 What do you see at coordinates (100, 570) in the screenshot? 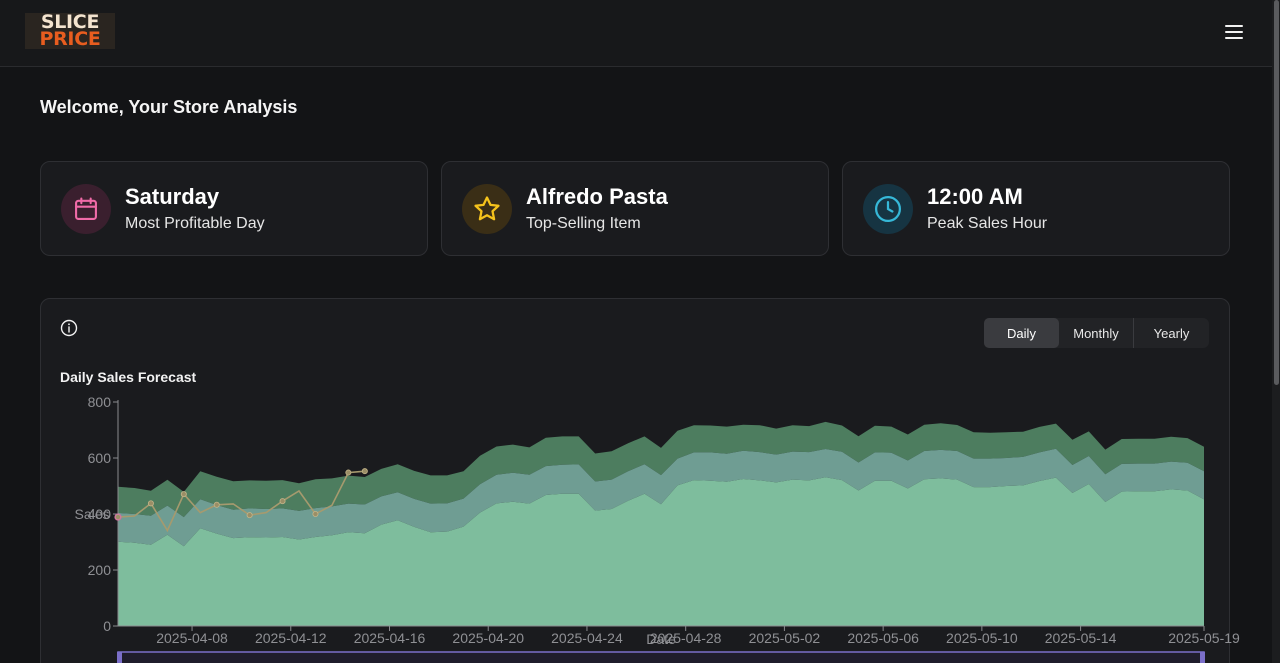
I see `y-tick-label: 200` at bounding box center [100, 570].